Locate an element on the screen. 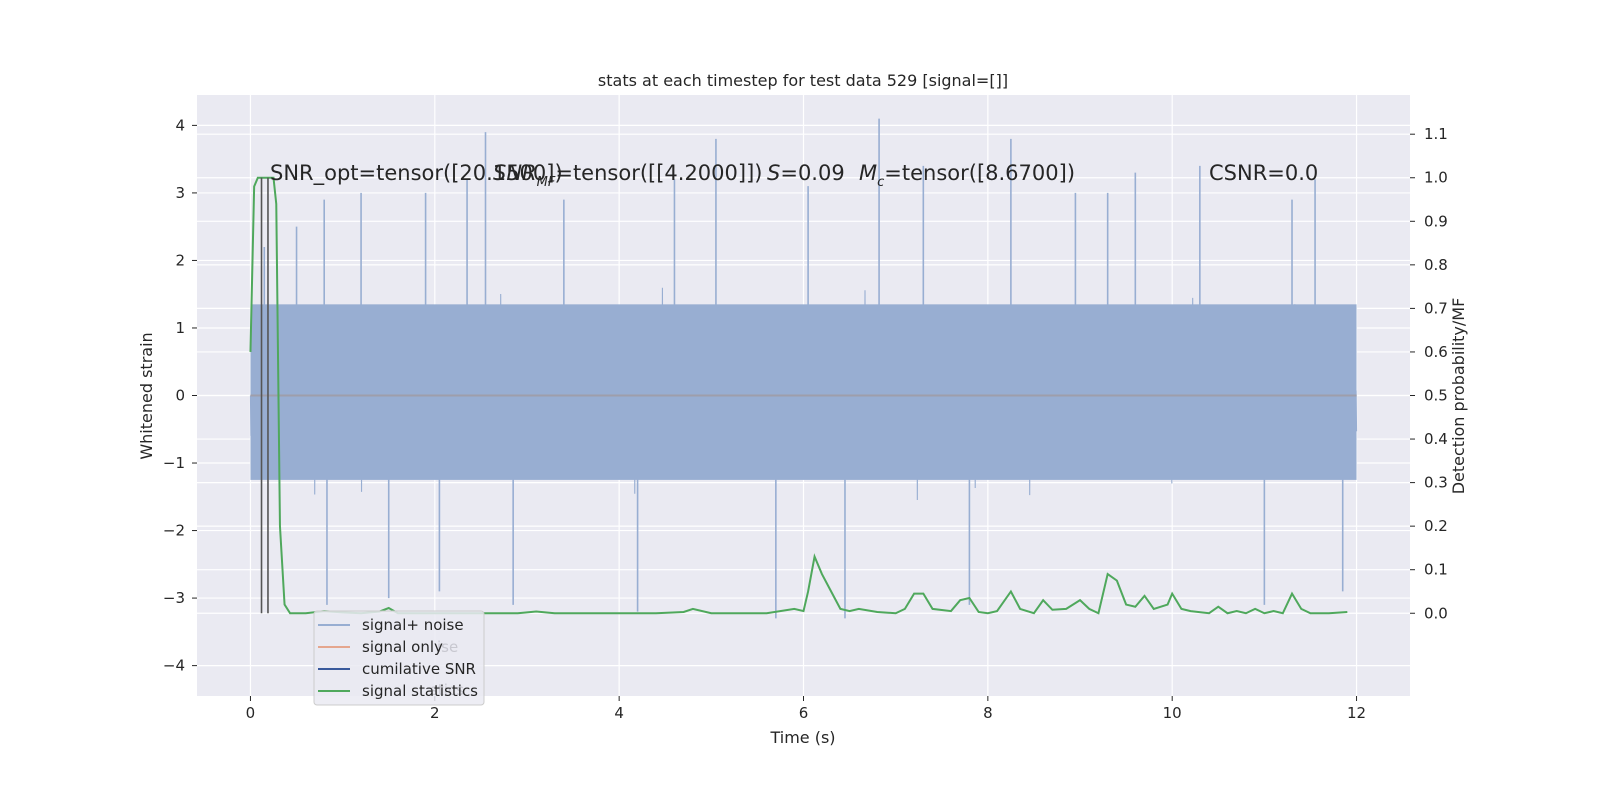 The image size is (1600, 800). y-right-tick-label-1: 0.1 is located at coordinates (1436, 570).